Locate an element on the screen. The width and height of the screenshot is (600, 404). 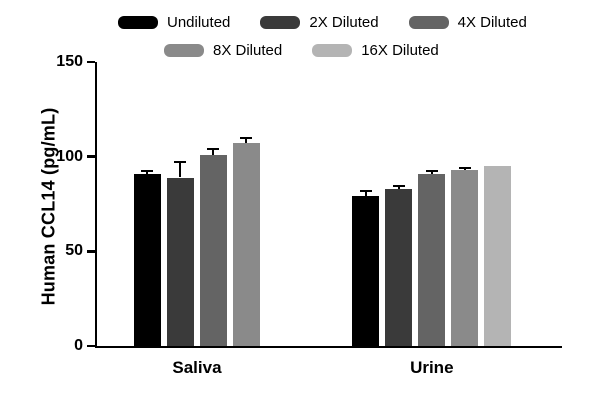
legend-item-2x: 2X Diluted is located at coordinates (319, 22).